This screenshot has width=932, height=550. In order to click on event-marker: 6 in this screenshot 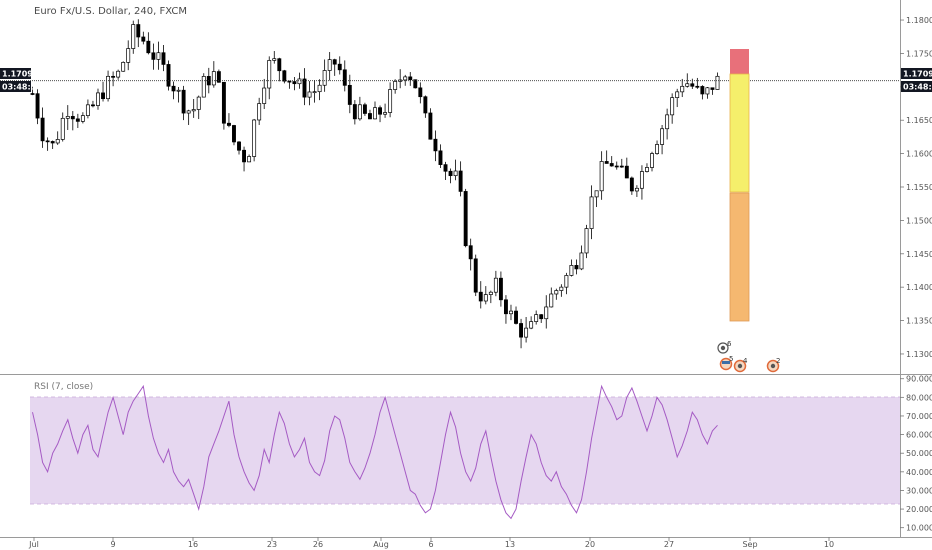, I will do `click(724, 347)`.